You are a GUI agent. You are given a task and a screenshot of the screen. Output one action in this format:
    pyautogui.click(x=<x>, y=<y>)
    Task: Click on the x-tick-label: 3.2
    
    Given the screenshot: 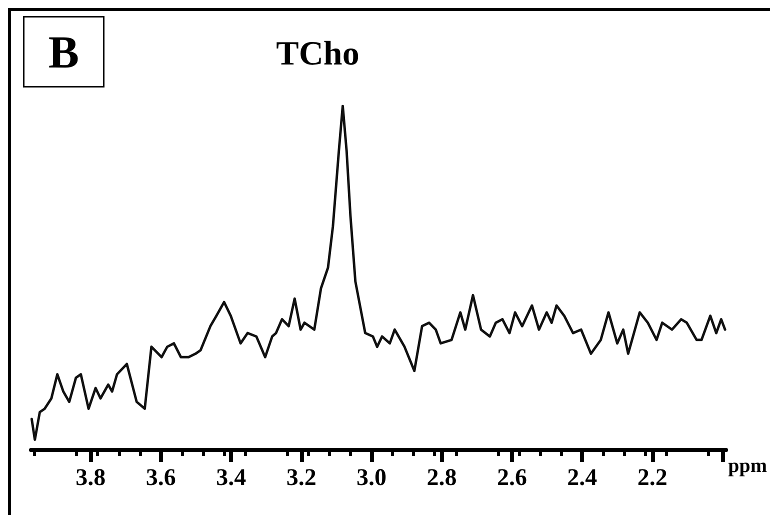 What is the action you would take?
    pyautogui.click(x=301, y=478)
    